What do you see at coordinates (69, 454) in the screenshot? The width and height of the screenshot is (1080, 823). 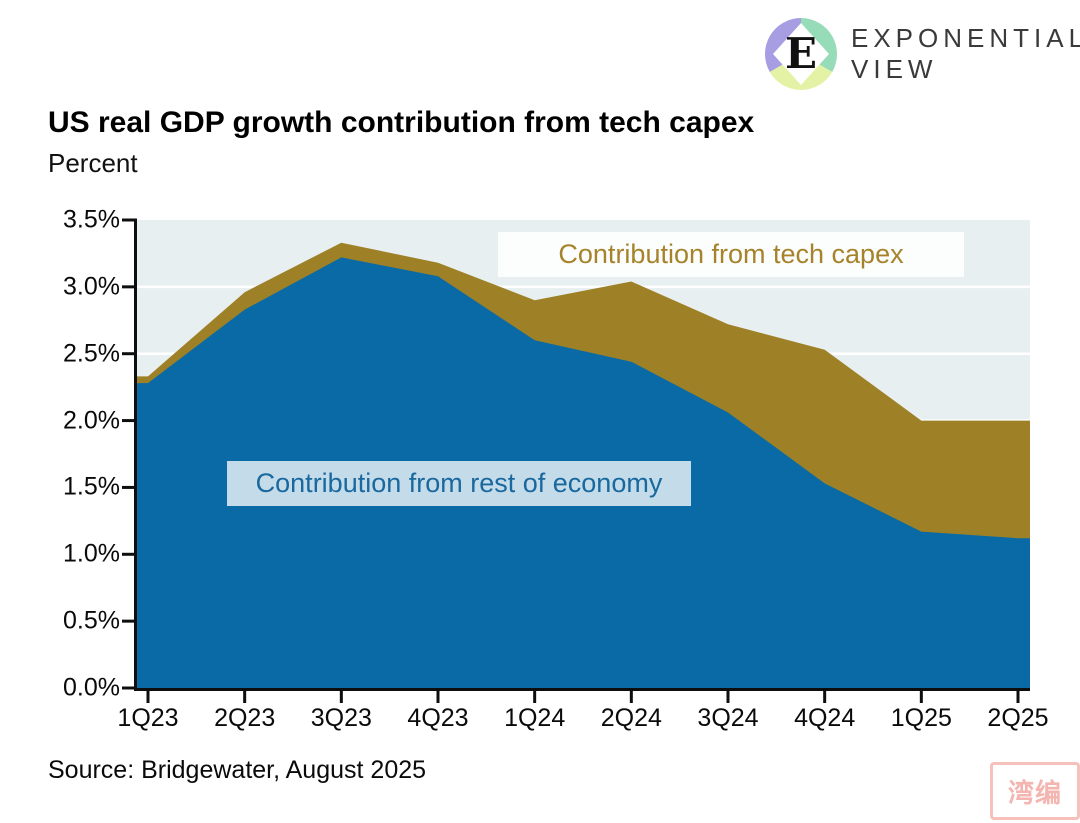 I see `y-axis-tick-labels: 0.0% 0.5% 1.0% 1.5% 2.0% 2.5% 3.0% 3.5%` at bounding box center [69, 454].